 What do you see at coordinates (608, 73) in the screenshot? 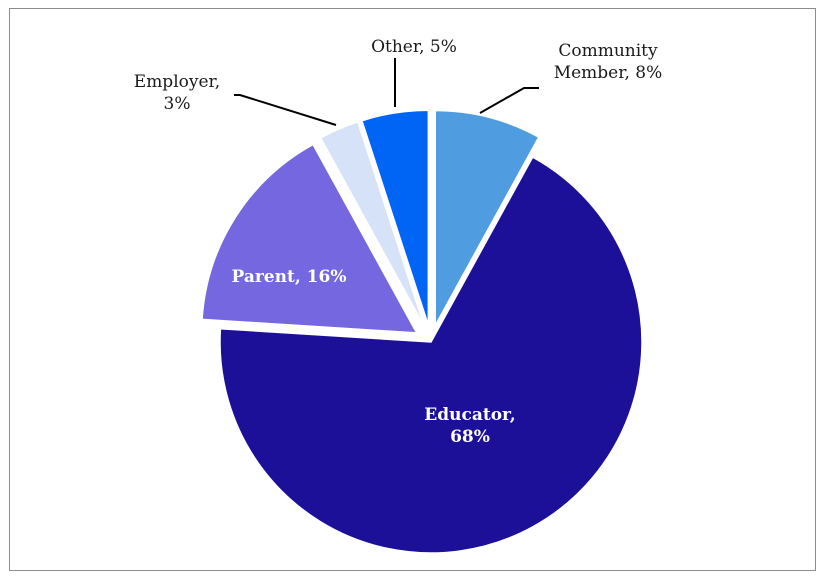
I see `data-label-line: Member, 8%` at bounding box center [608, 73].